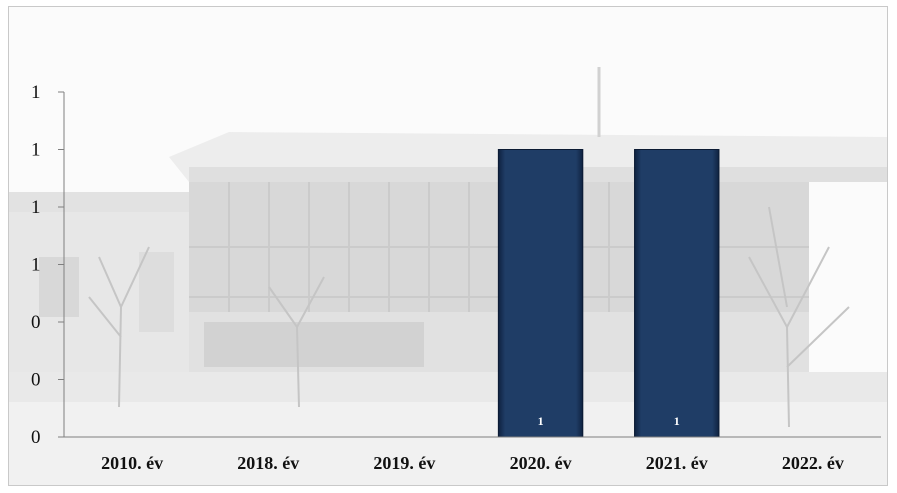  Describe the element at coordinates (268, 463) in the screenshot. I see `x-category-label: 2018. év` at that location.